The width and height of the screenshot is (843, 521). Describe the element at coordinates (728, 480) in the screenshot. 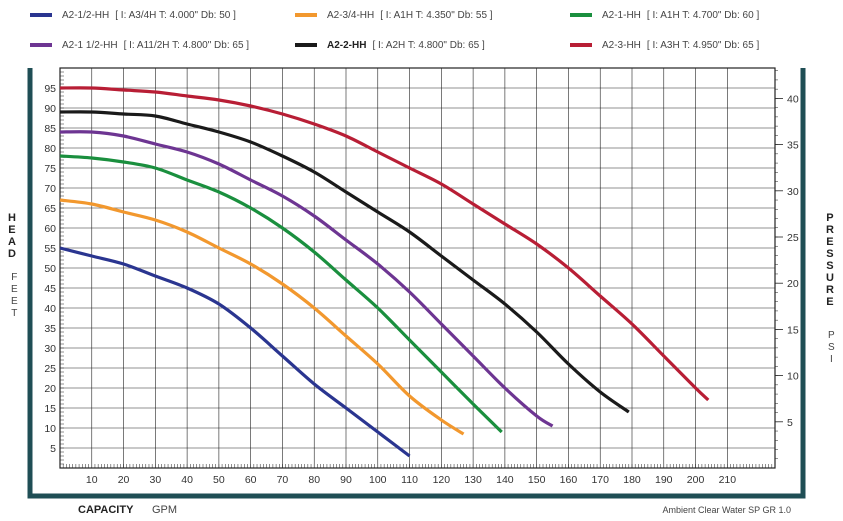

I see `x-tick-label: 210` at that location.